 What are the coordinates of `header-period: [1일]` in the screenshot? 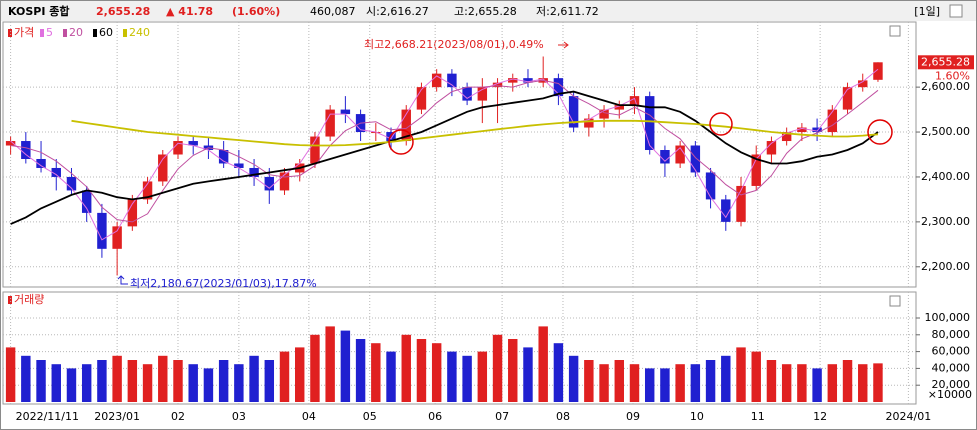 It's located at (927, 11).